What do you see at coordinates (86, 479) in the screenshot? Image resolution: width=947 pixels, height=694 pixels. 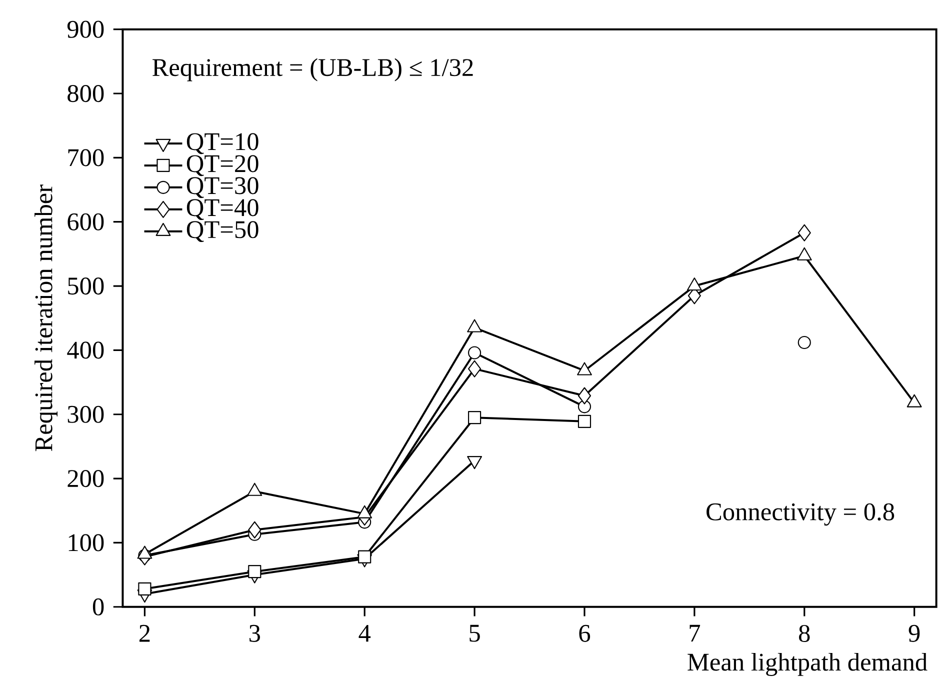 I see `y-tick-label: 200` at bounding box center [86, 479].